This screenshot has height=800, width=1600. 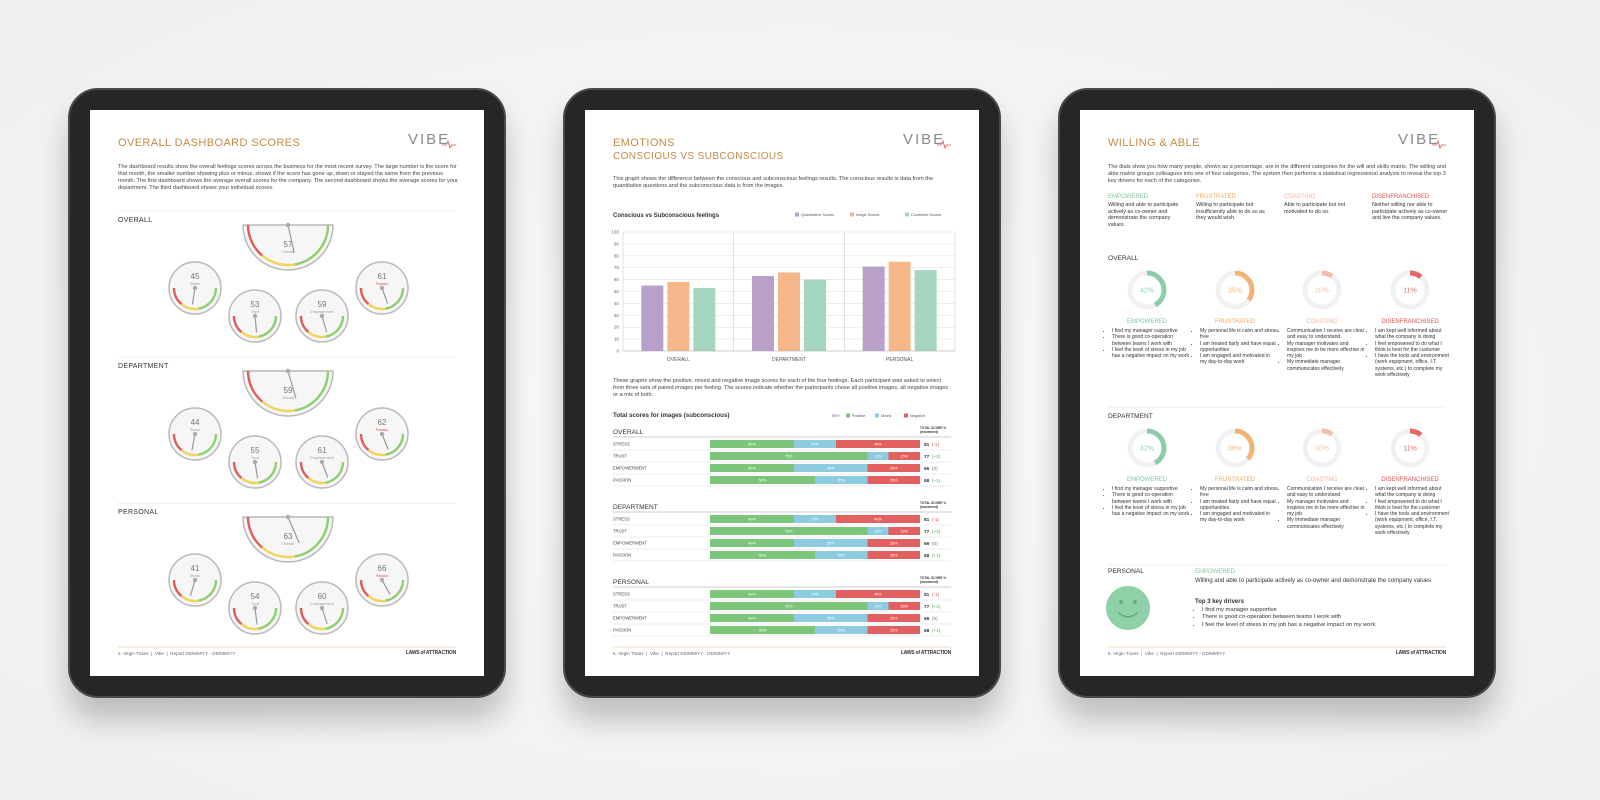 I want to click on section-label: DEPARTMENT, so click(x=1130, y=416).